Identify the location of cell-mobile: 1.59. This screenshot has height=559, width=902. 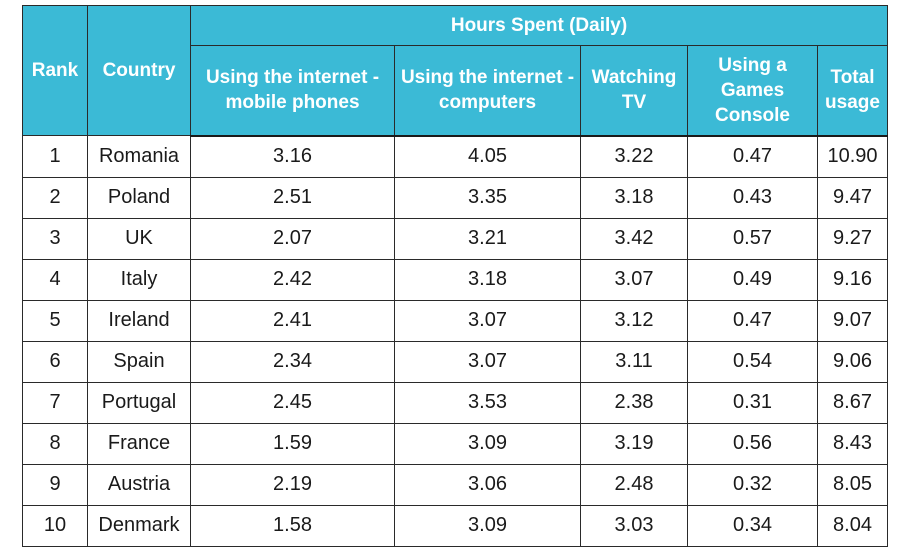
(292, 443).